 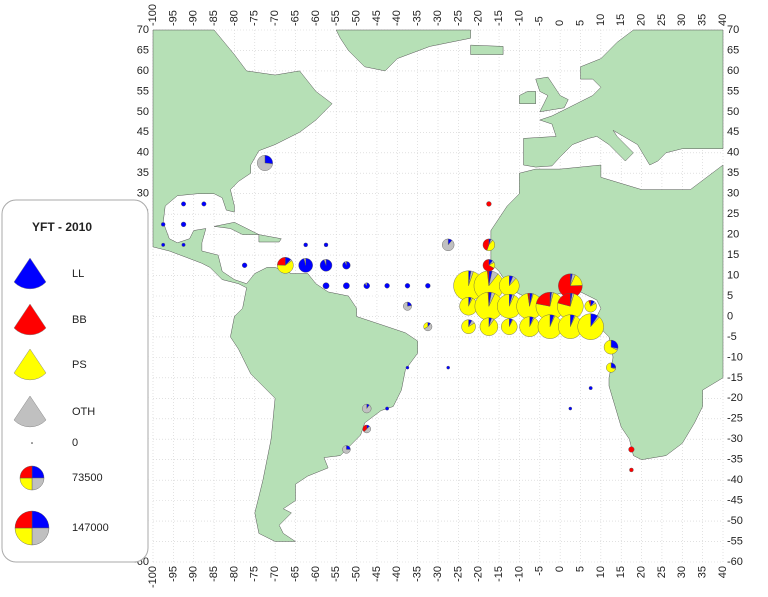 What do you see at coordinates (275, 574) in the screenshot?
I see `x-tick-label: -70` at bounding box center [275, 574].